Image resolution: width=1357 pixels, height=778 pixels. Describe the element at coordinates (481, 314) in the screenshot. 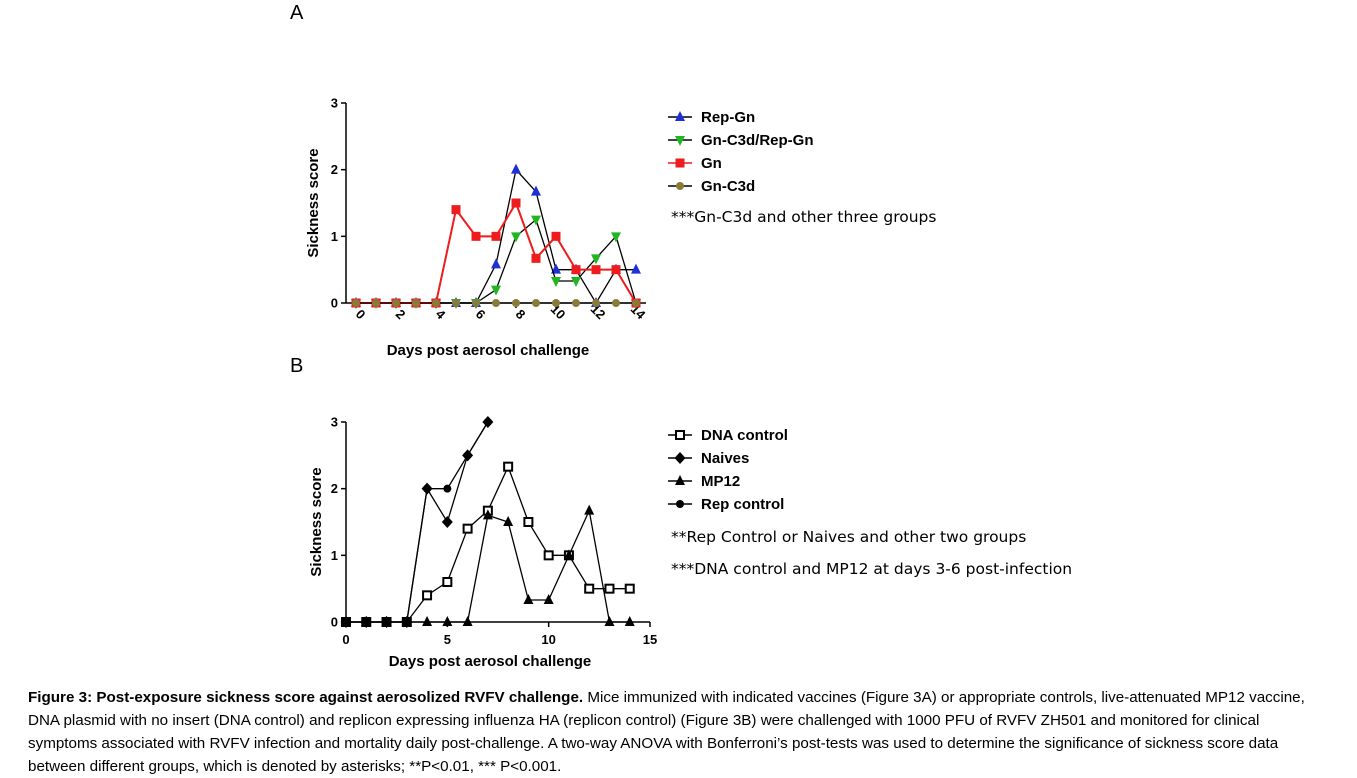

I see `x-tick-label: 6` at that location.